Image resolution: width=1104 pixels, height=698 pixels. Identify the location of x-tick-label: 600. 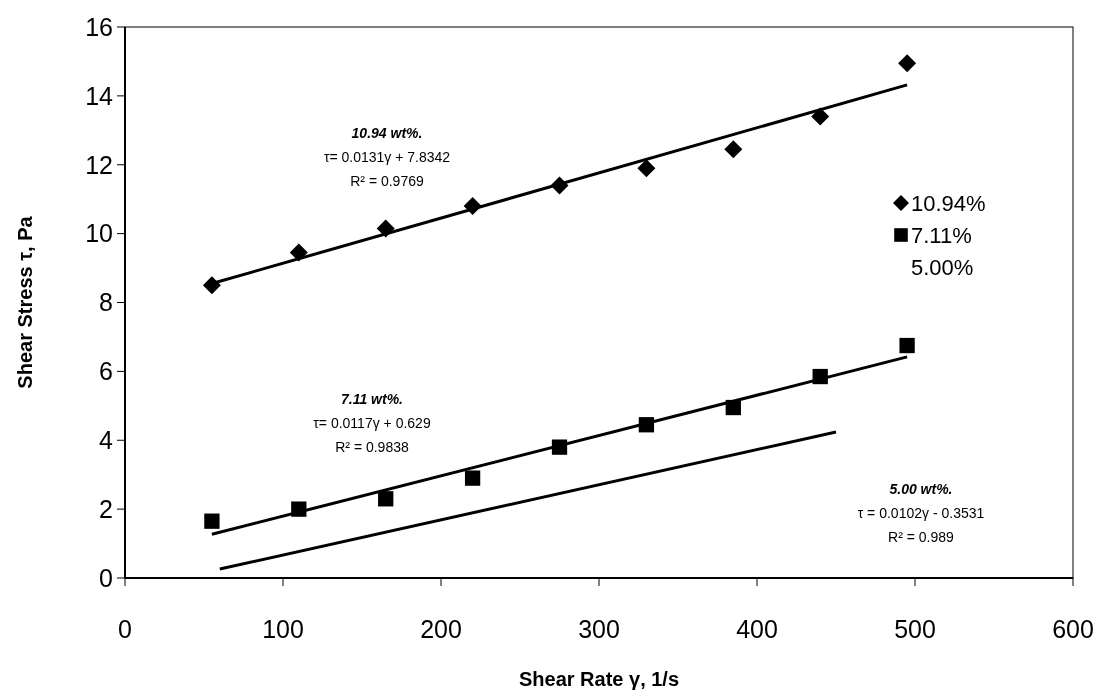
(1073, 629).